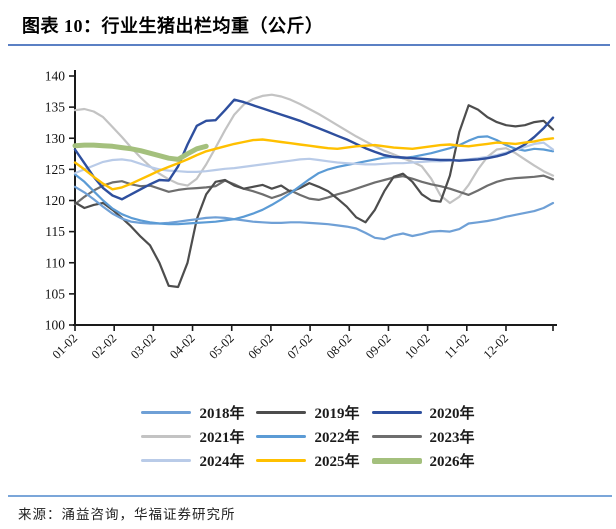  Describe the element at coordinates (496, 346) in the screenshot. I see `x-tick-label: 12-02` at that location.